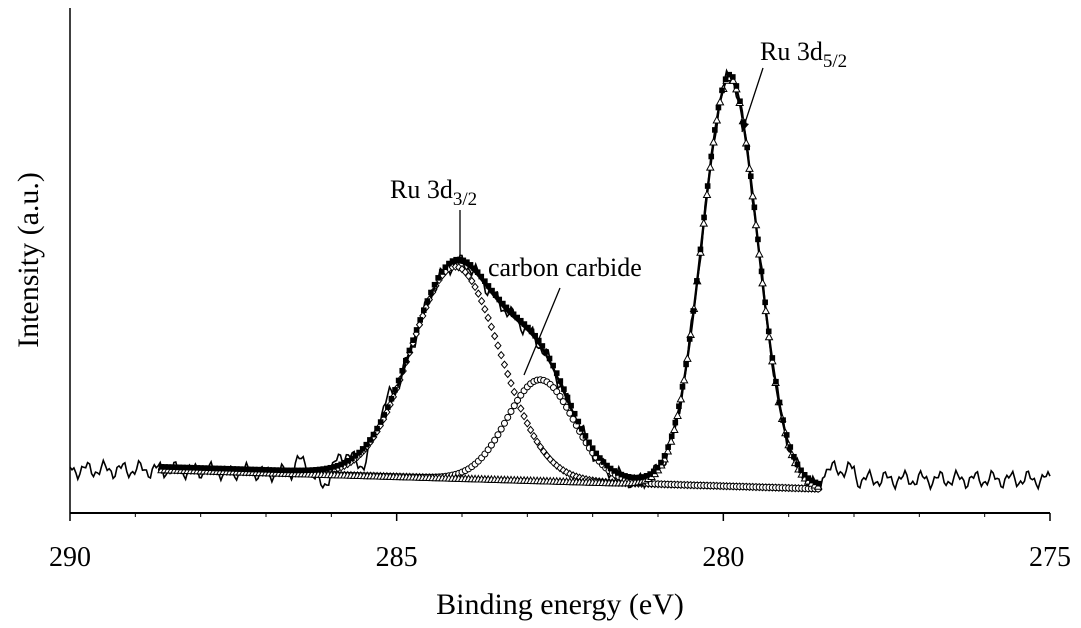  I want to click on x-tick-label: 290, so click(70, 557).